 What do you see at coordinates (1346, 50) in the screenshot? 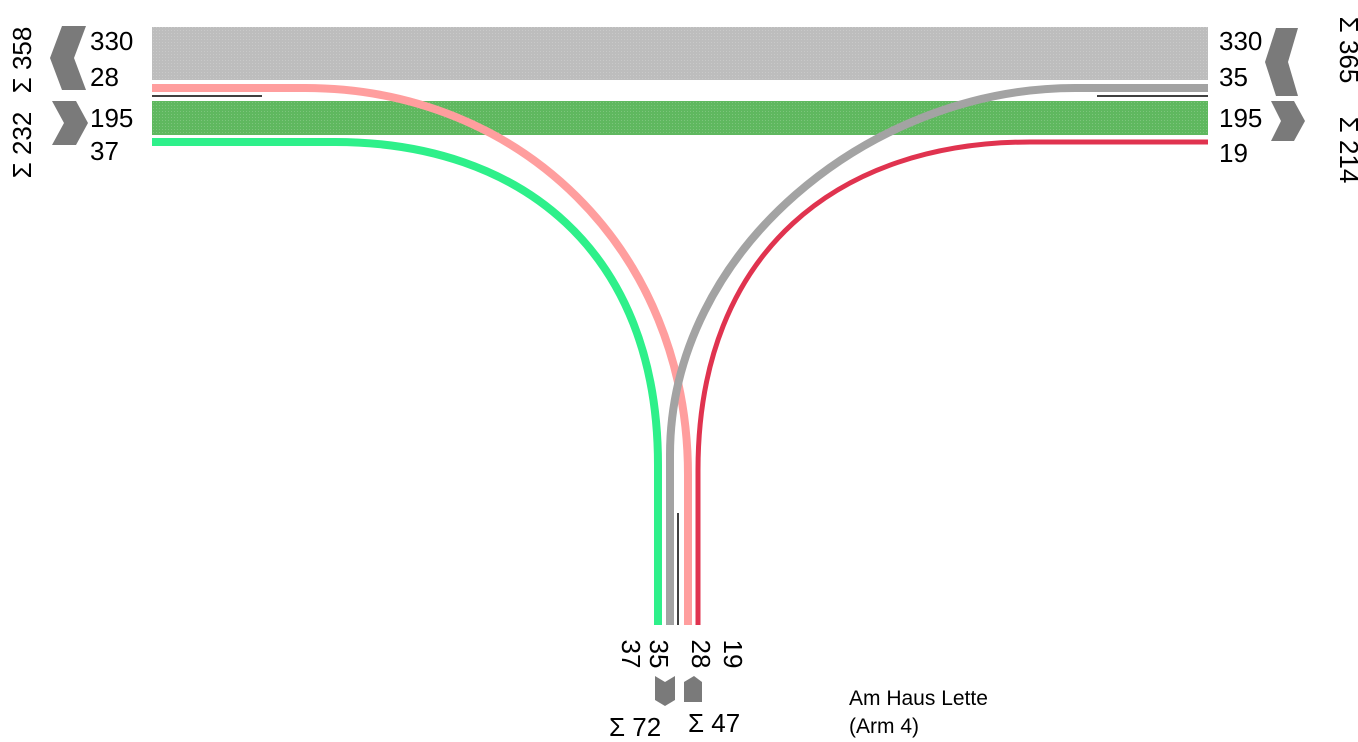
I see `east-sum-in: Σ 365` at bounding box center [1346, 50].